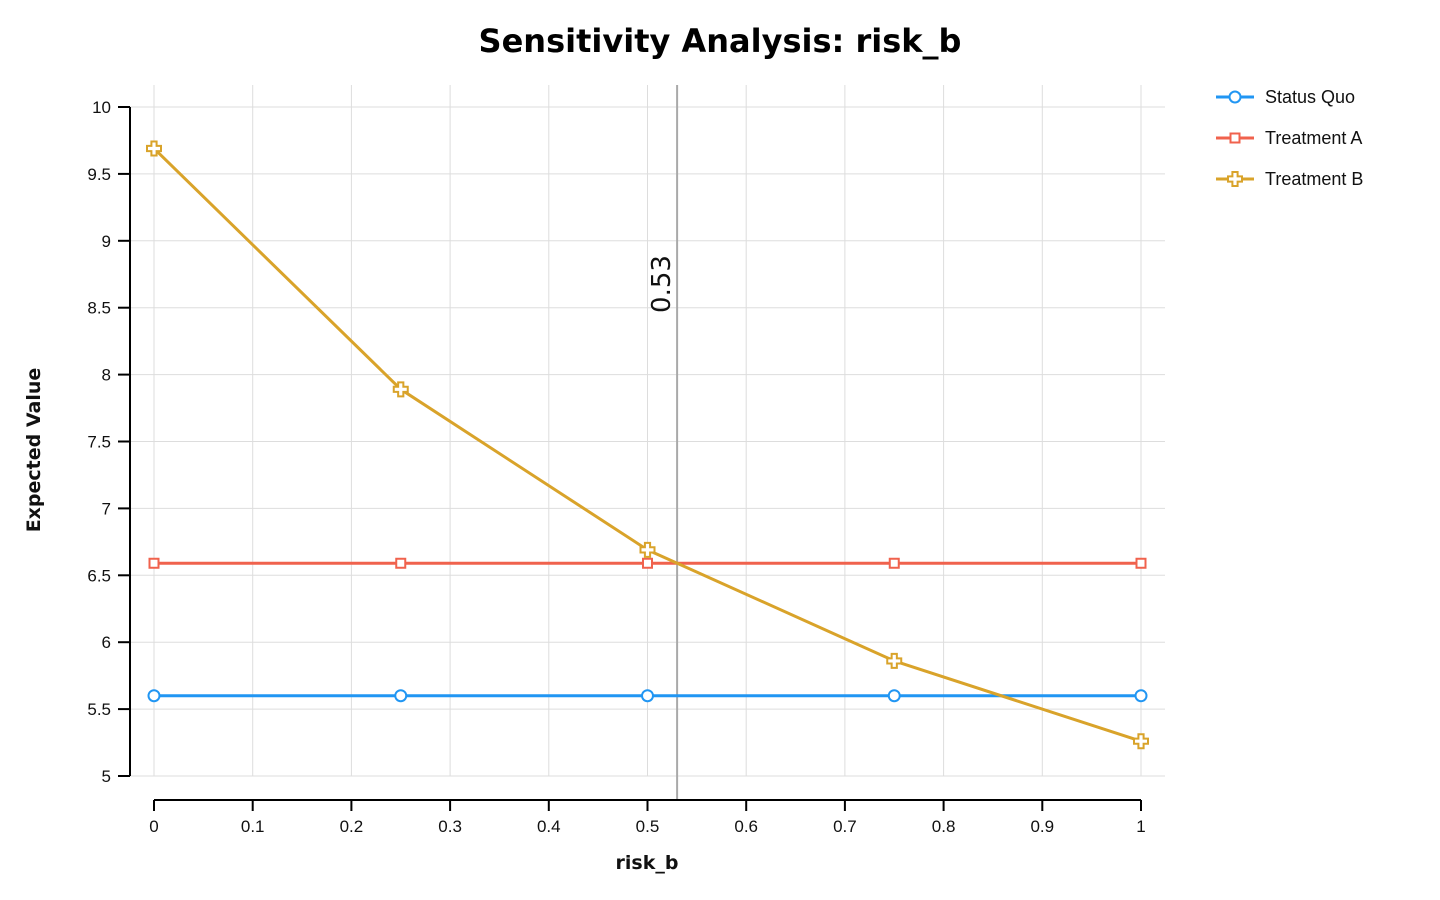 The height and width of the screenshot is (900, 1440). I want to click on x-axis-label: risk_b, so click(647, 863).